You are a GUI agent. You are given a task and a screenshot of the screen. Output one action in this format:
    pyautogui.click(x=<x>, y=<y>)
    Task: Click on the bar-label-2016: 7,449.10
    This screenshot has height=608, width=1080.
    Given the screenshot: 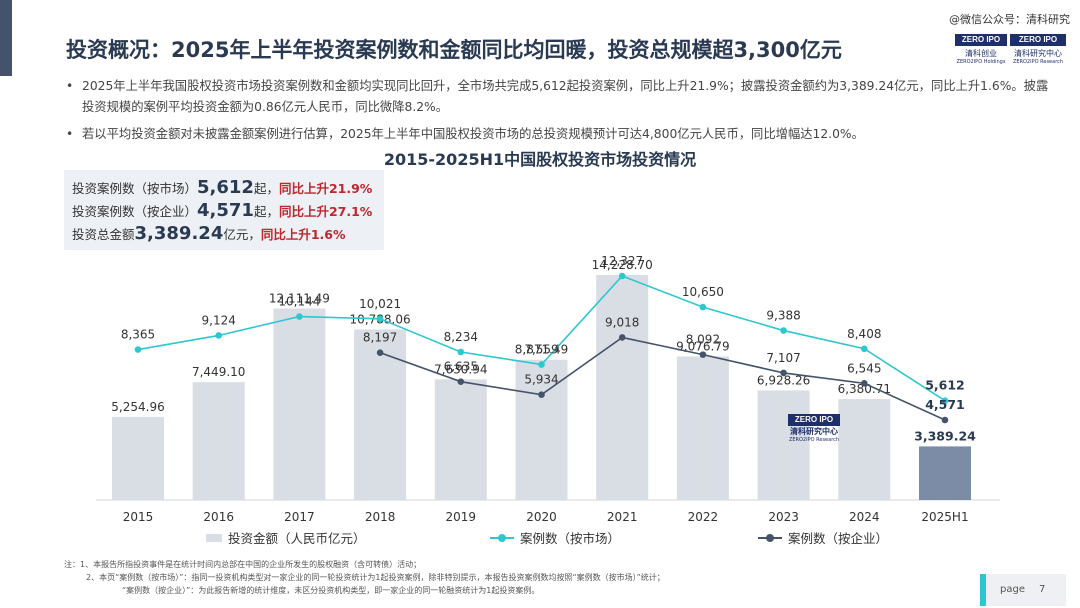 What is the action you would take?
    pyautogui.click(x=218, y=372)
    